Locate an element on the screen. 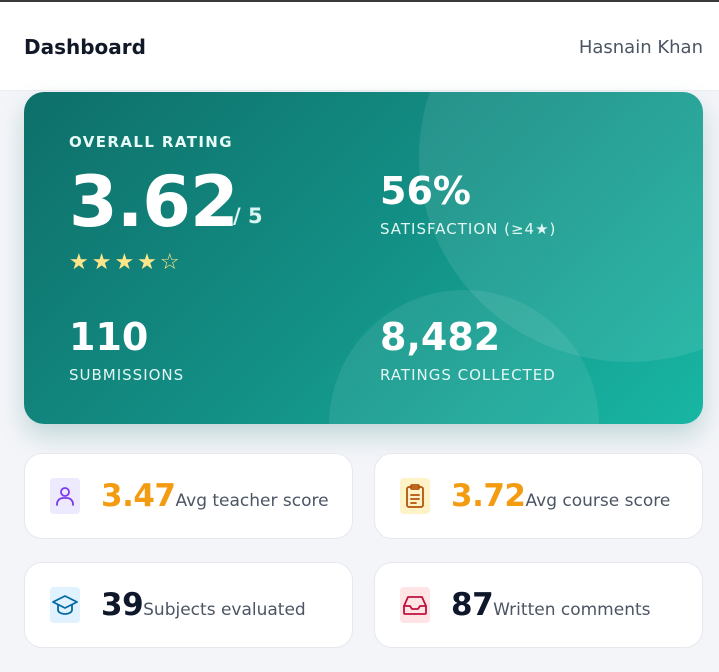 The height and width of the screenshot is (672, 719). stat-card-course-score: 3.72Avg course score is located at coordinates (538, 496).